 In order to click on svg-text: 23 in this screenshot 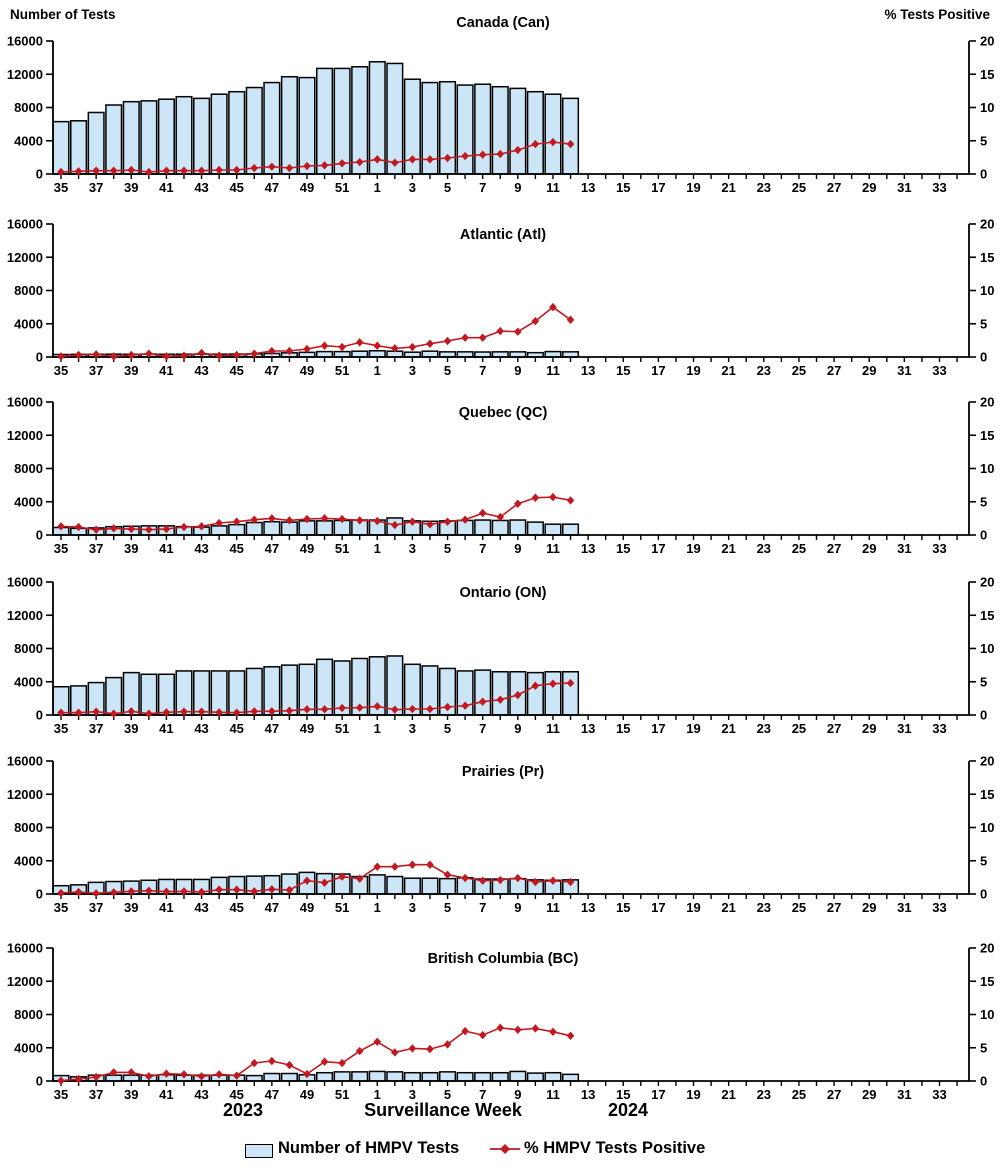, I will do `click(764, 1094)`.